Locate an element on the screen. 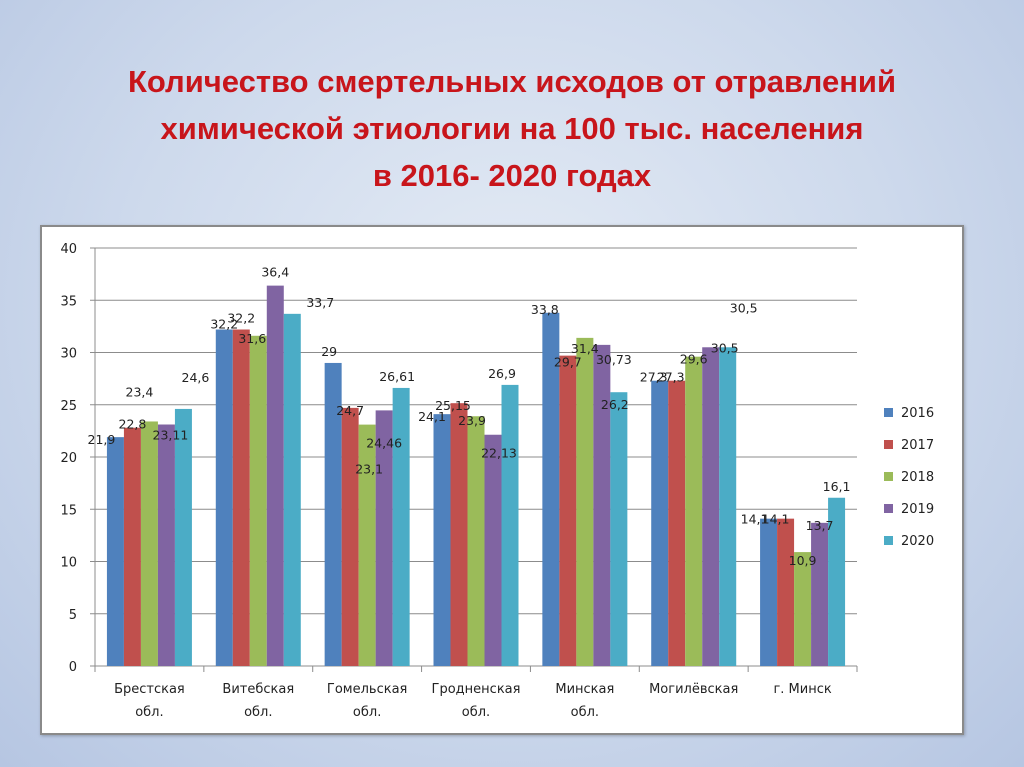  data-label: 26,9 is located at coordinates (502, 373).